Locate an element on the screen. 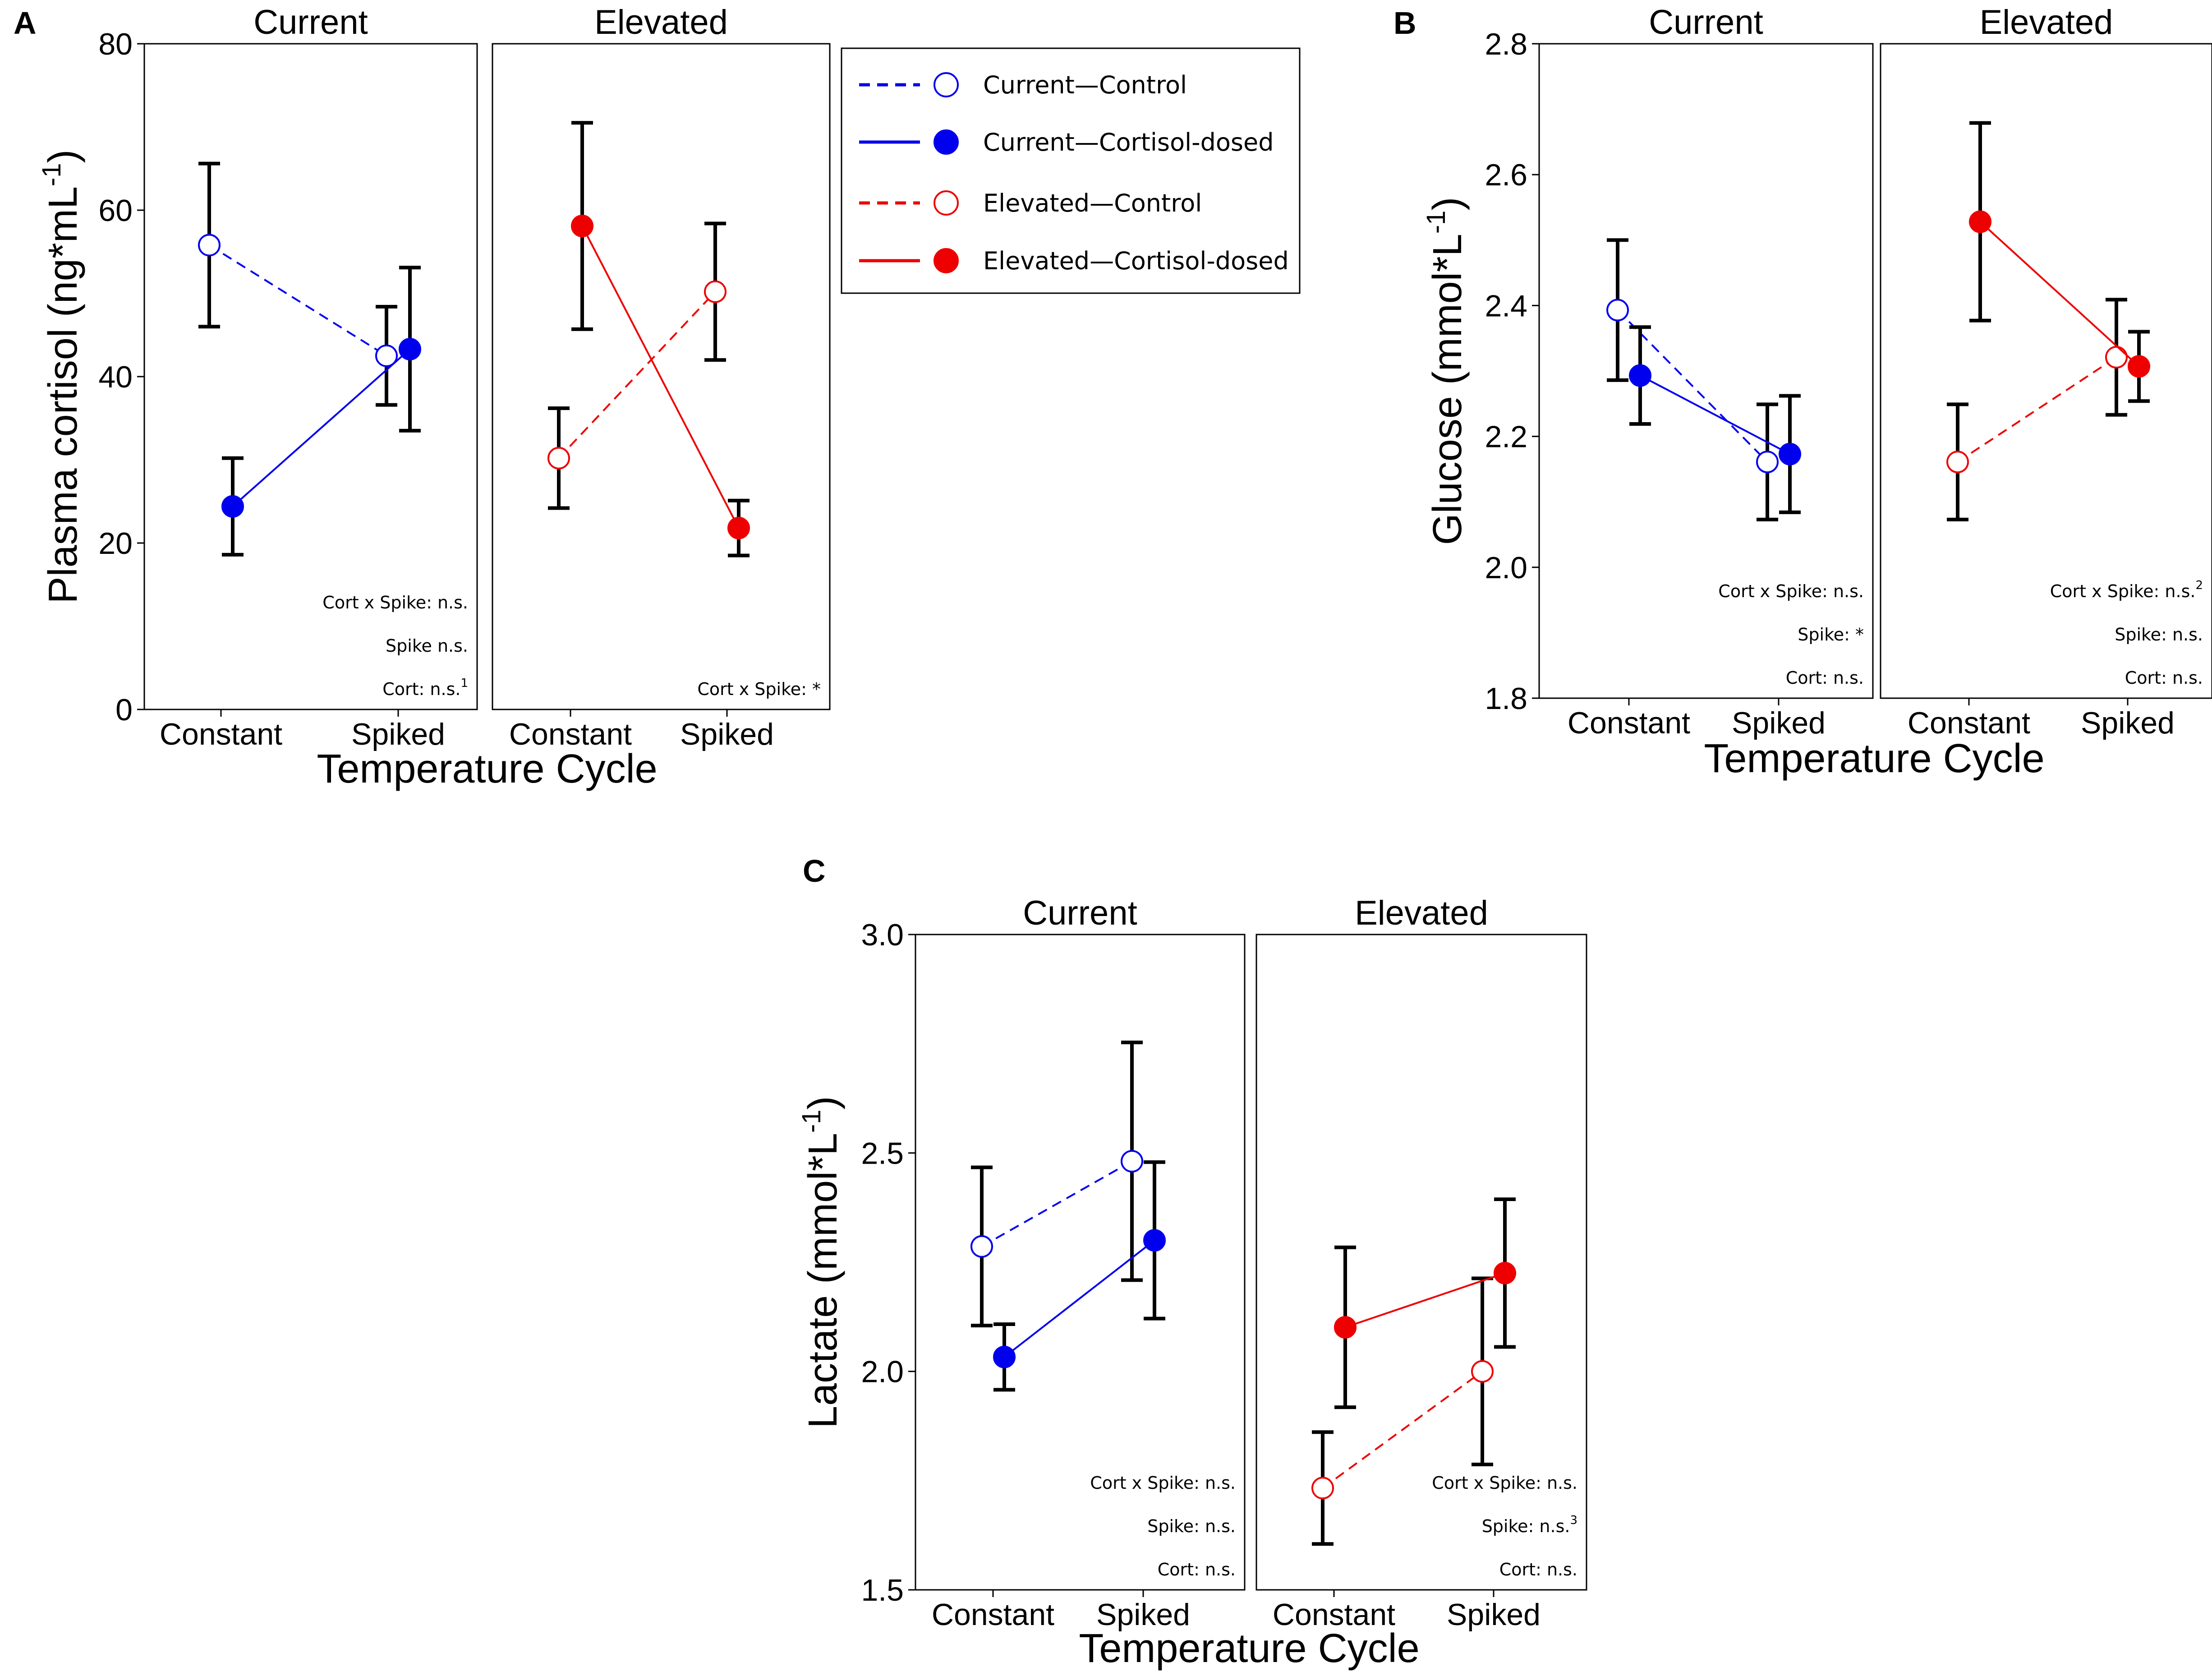 This screenshot has width=2212, height=1676. stat-annotation: Cort x Spike: * is located at coordinates (759, 689).